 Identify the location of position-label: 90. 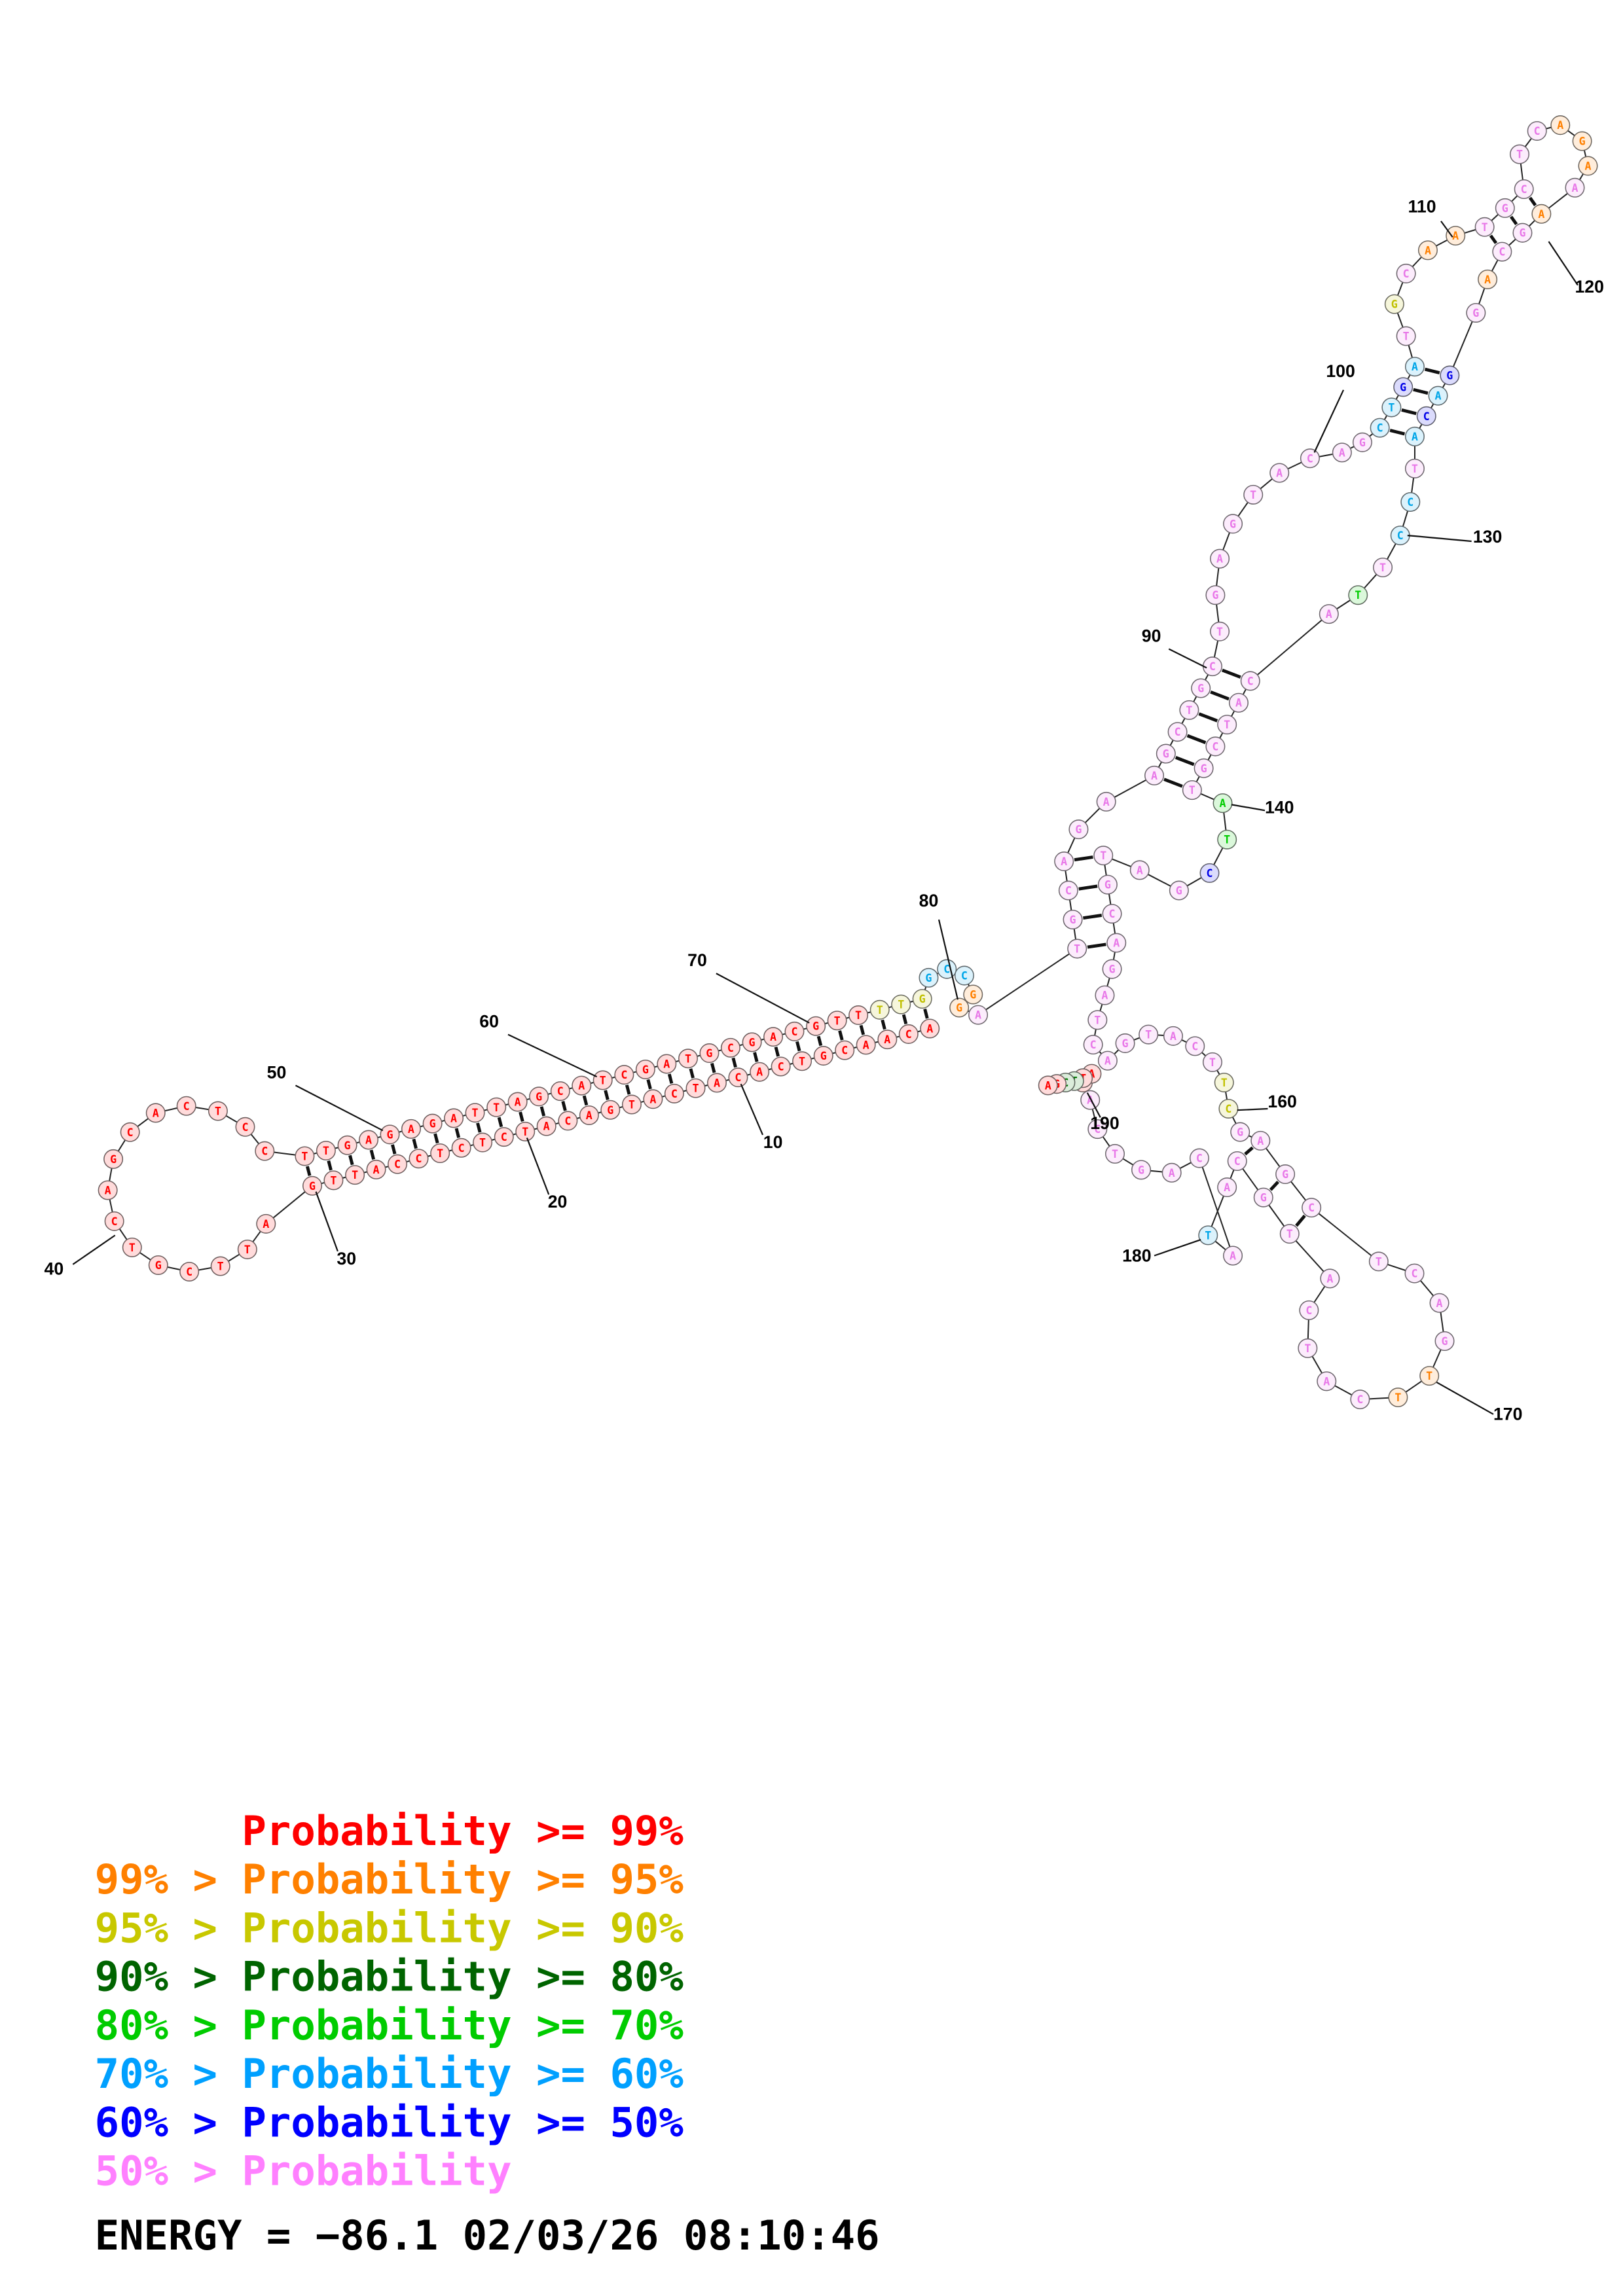
(1151, 635).